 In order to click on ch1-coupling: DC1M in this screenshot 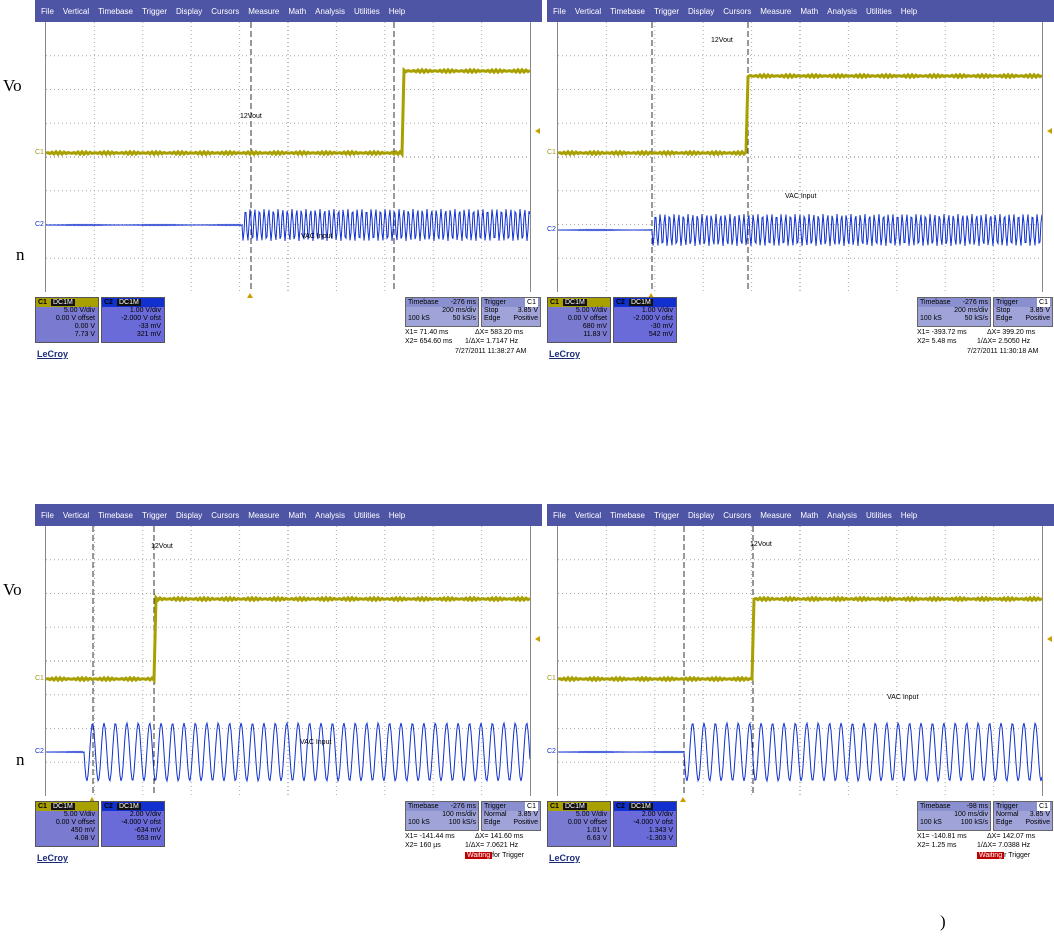, I will do `click(574, 302)`.